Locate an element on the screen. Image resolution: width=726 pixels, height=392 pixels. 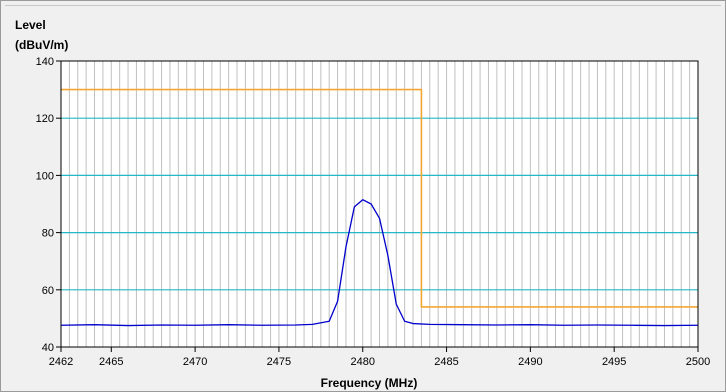
y-axis-title-line2: (dBuV/m) is located at coordinates (41, 45).